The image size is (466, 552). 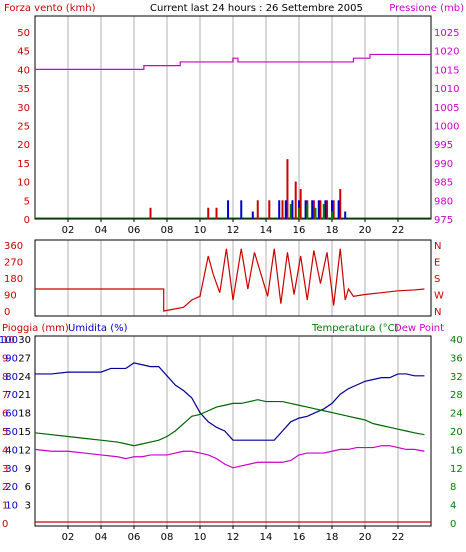 I want to click on wind-tick-label: 5, so click(x=27, y=201).